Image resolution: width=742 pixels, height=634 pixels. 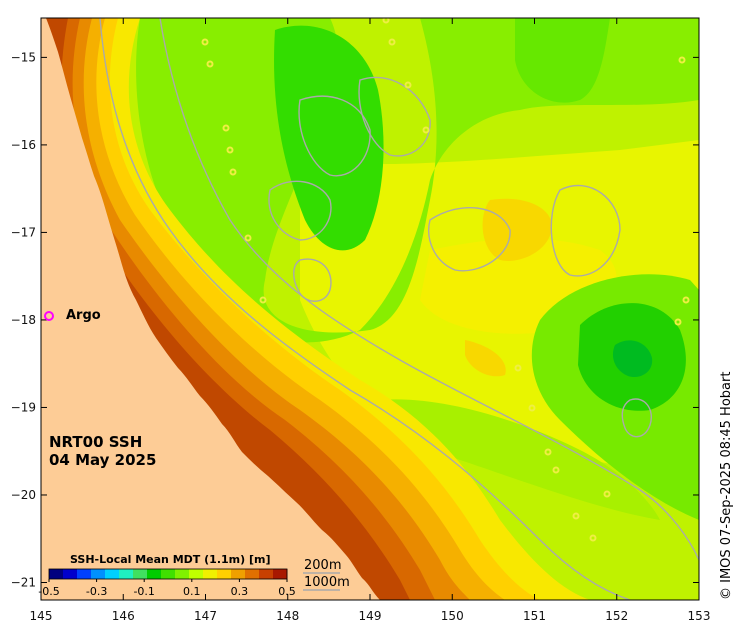 What do you see at coordinates (327, 582) in the screenshot?
I see `depth-legend-1000m: 1000m` at bounding box center [327, 582].